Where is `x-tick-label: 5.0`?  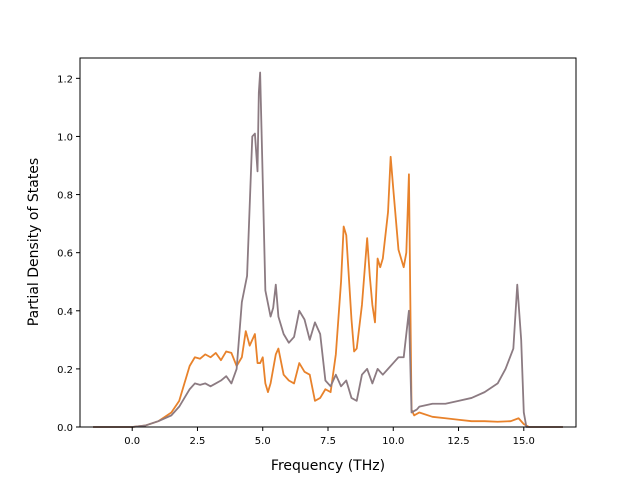
x-tick-label: 5.0 is located at coordinates (263, 441).